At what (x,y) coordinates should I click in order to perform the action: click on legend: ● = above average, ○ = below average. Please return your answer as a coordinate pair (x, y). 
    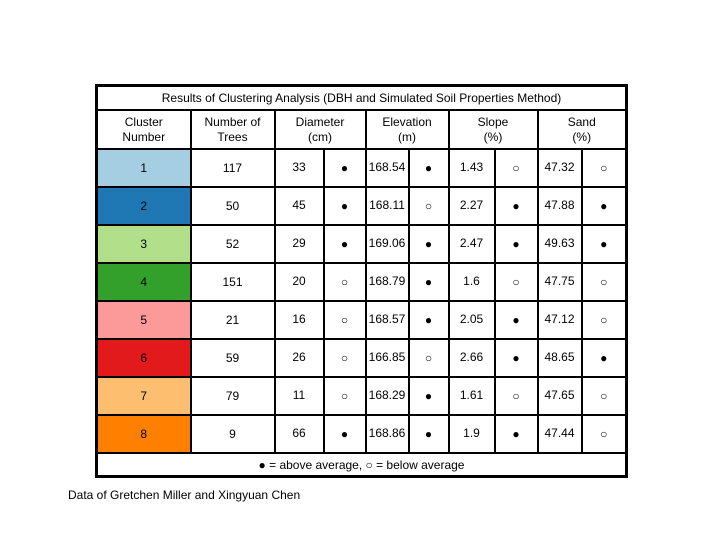
    Looking at the image, I should click on (361, 465).